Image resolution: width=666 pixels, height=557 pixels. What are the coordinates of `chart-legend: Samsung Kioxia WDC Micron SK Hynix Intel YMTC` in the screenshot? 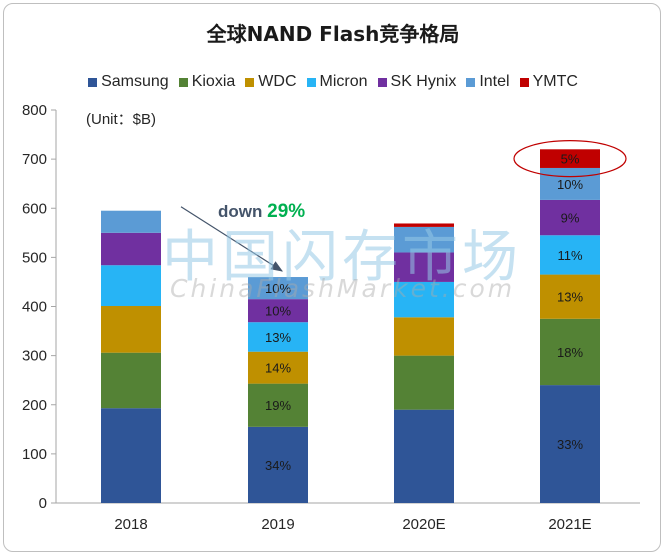 It's located at (333, 82).